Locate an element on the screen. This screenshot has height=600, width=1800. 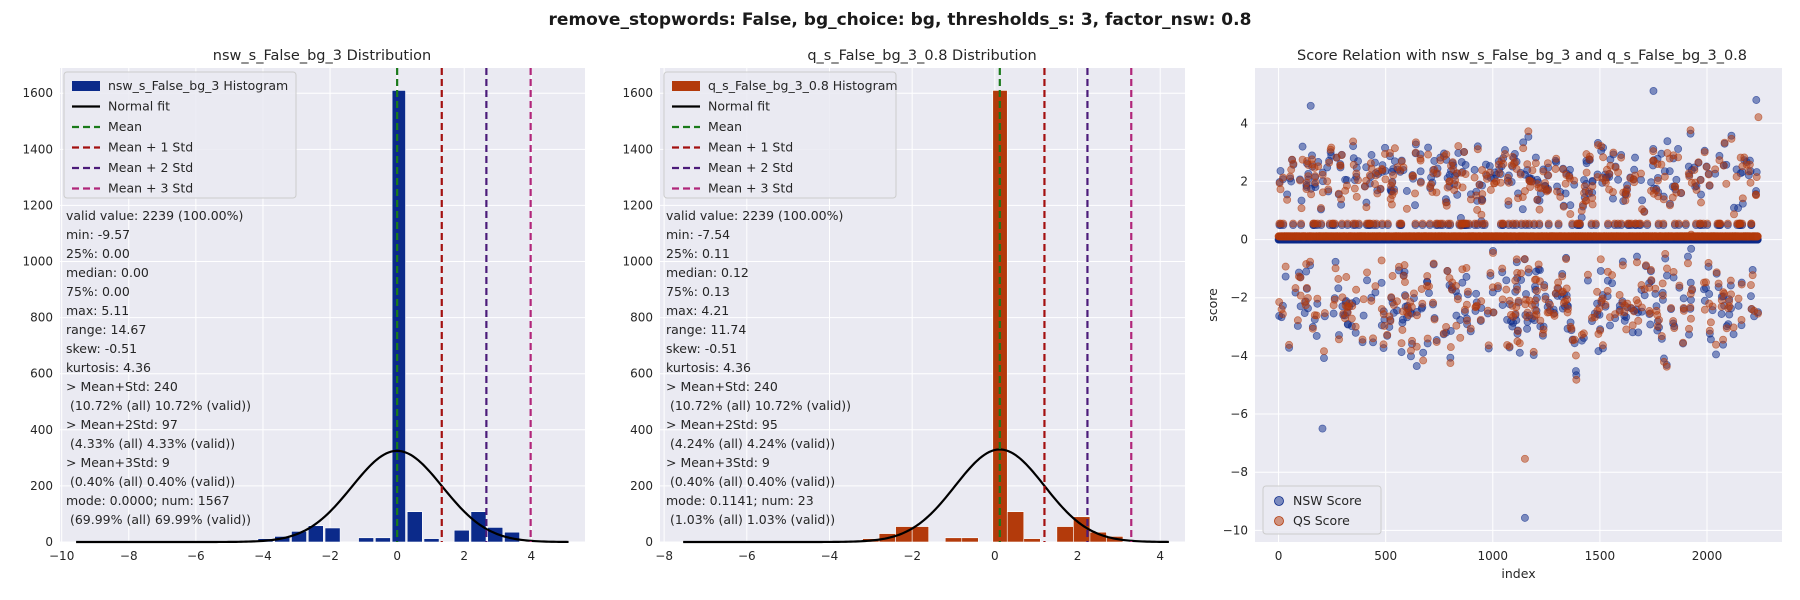
stats-line: mode: 0.0000; num: 1567 is located at coordinates (148, 500).